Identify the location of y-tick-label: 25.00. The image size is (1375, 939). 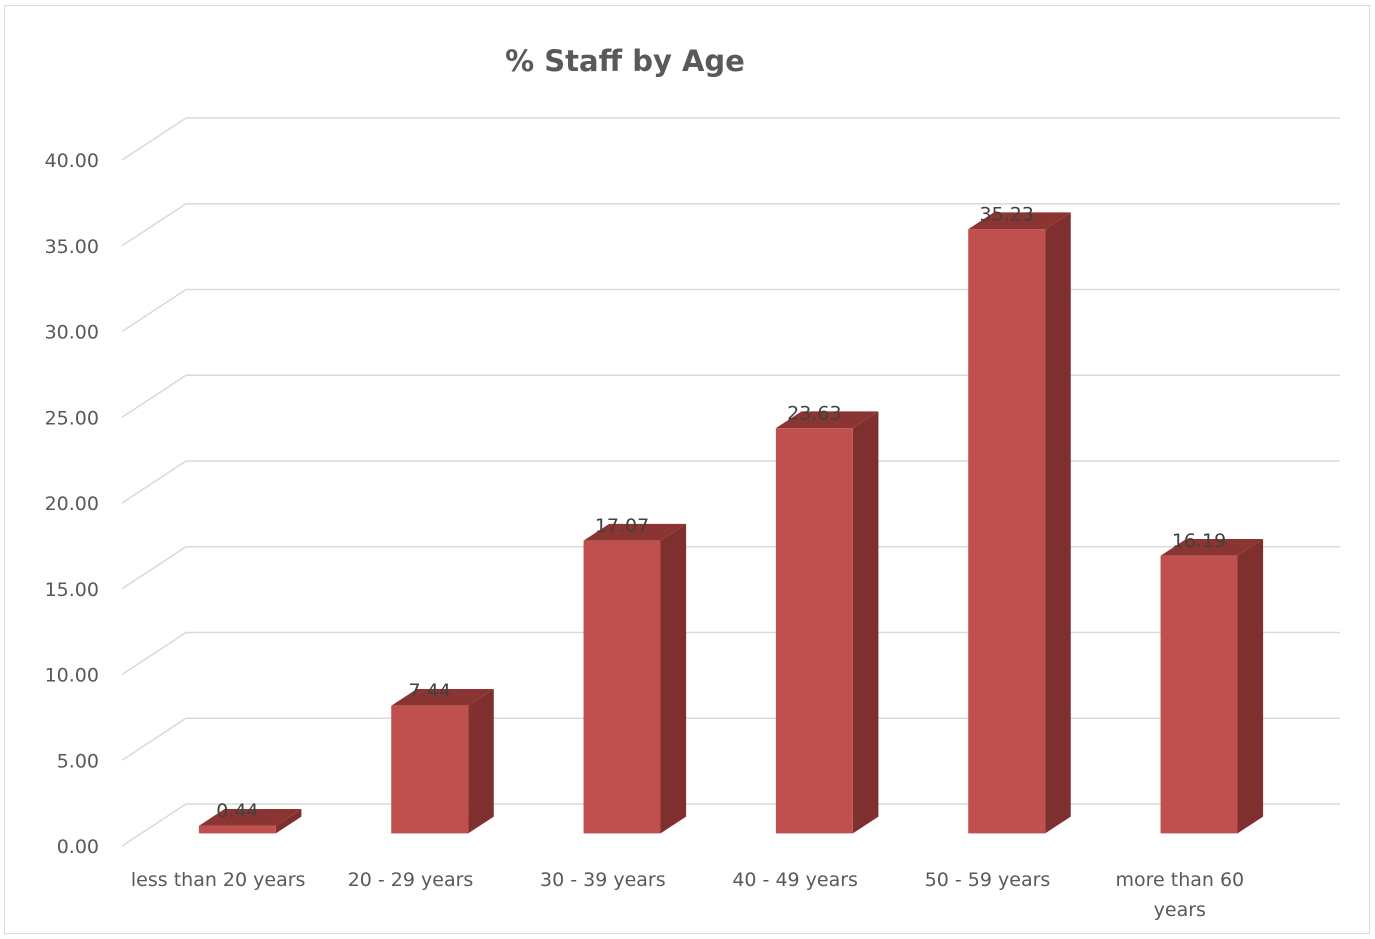
(72, 418).